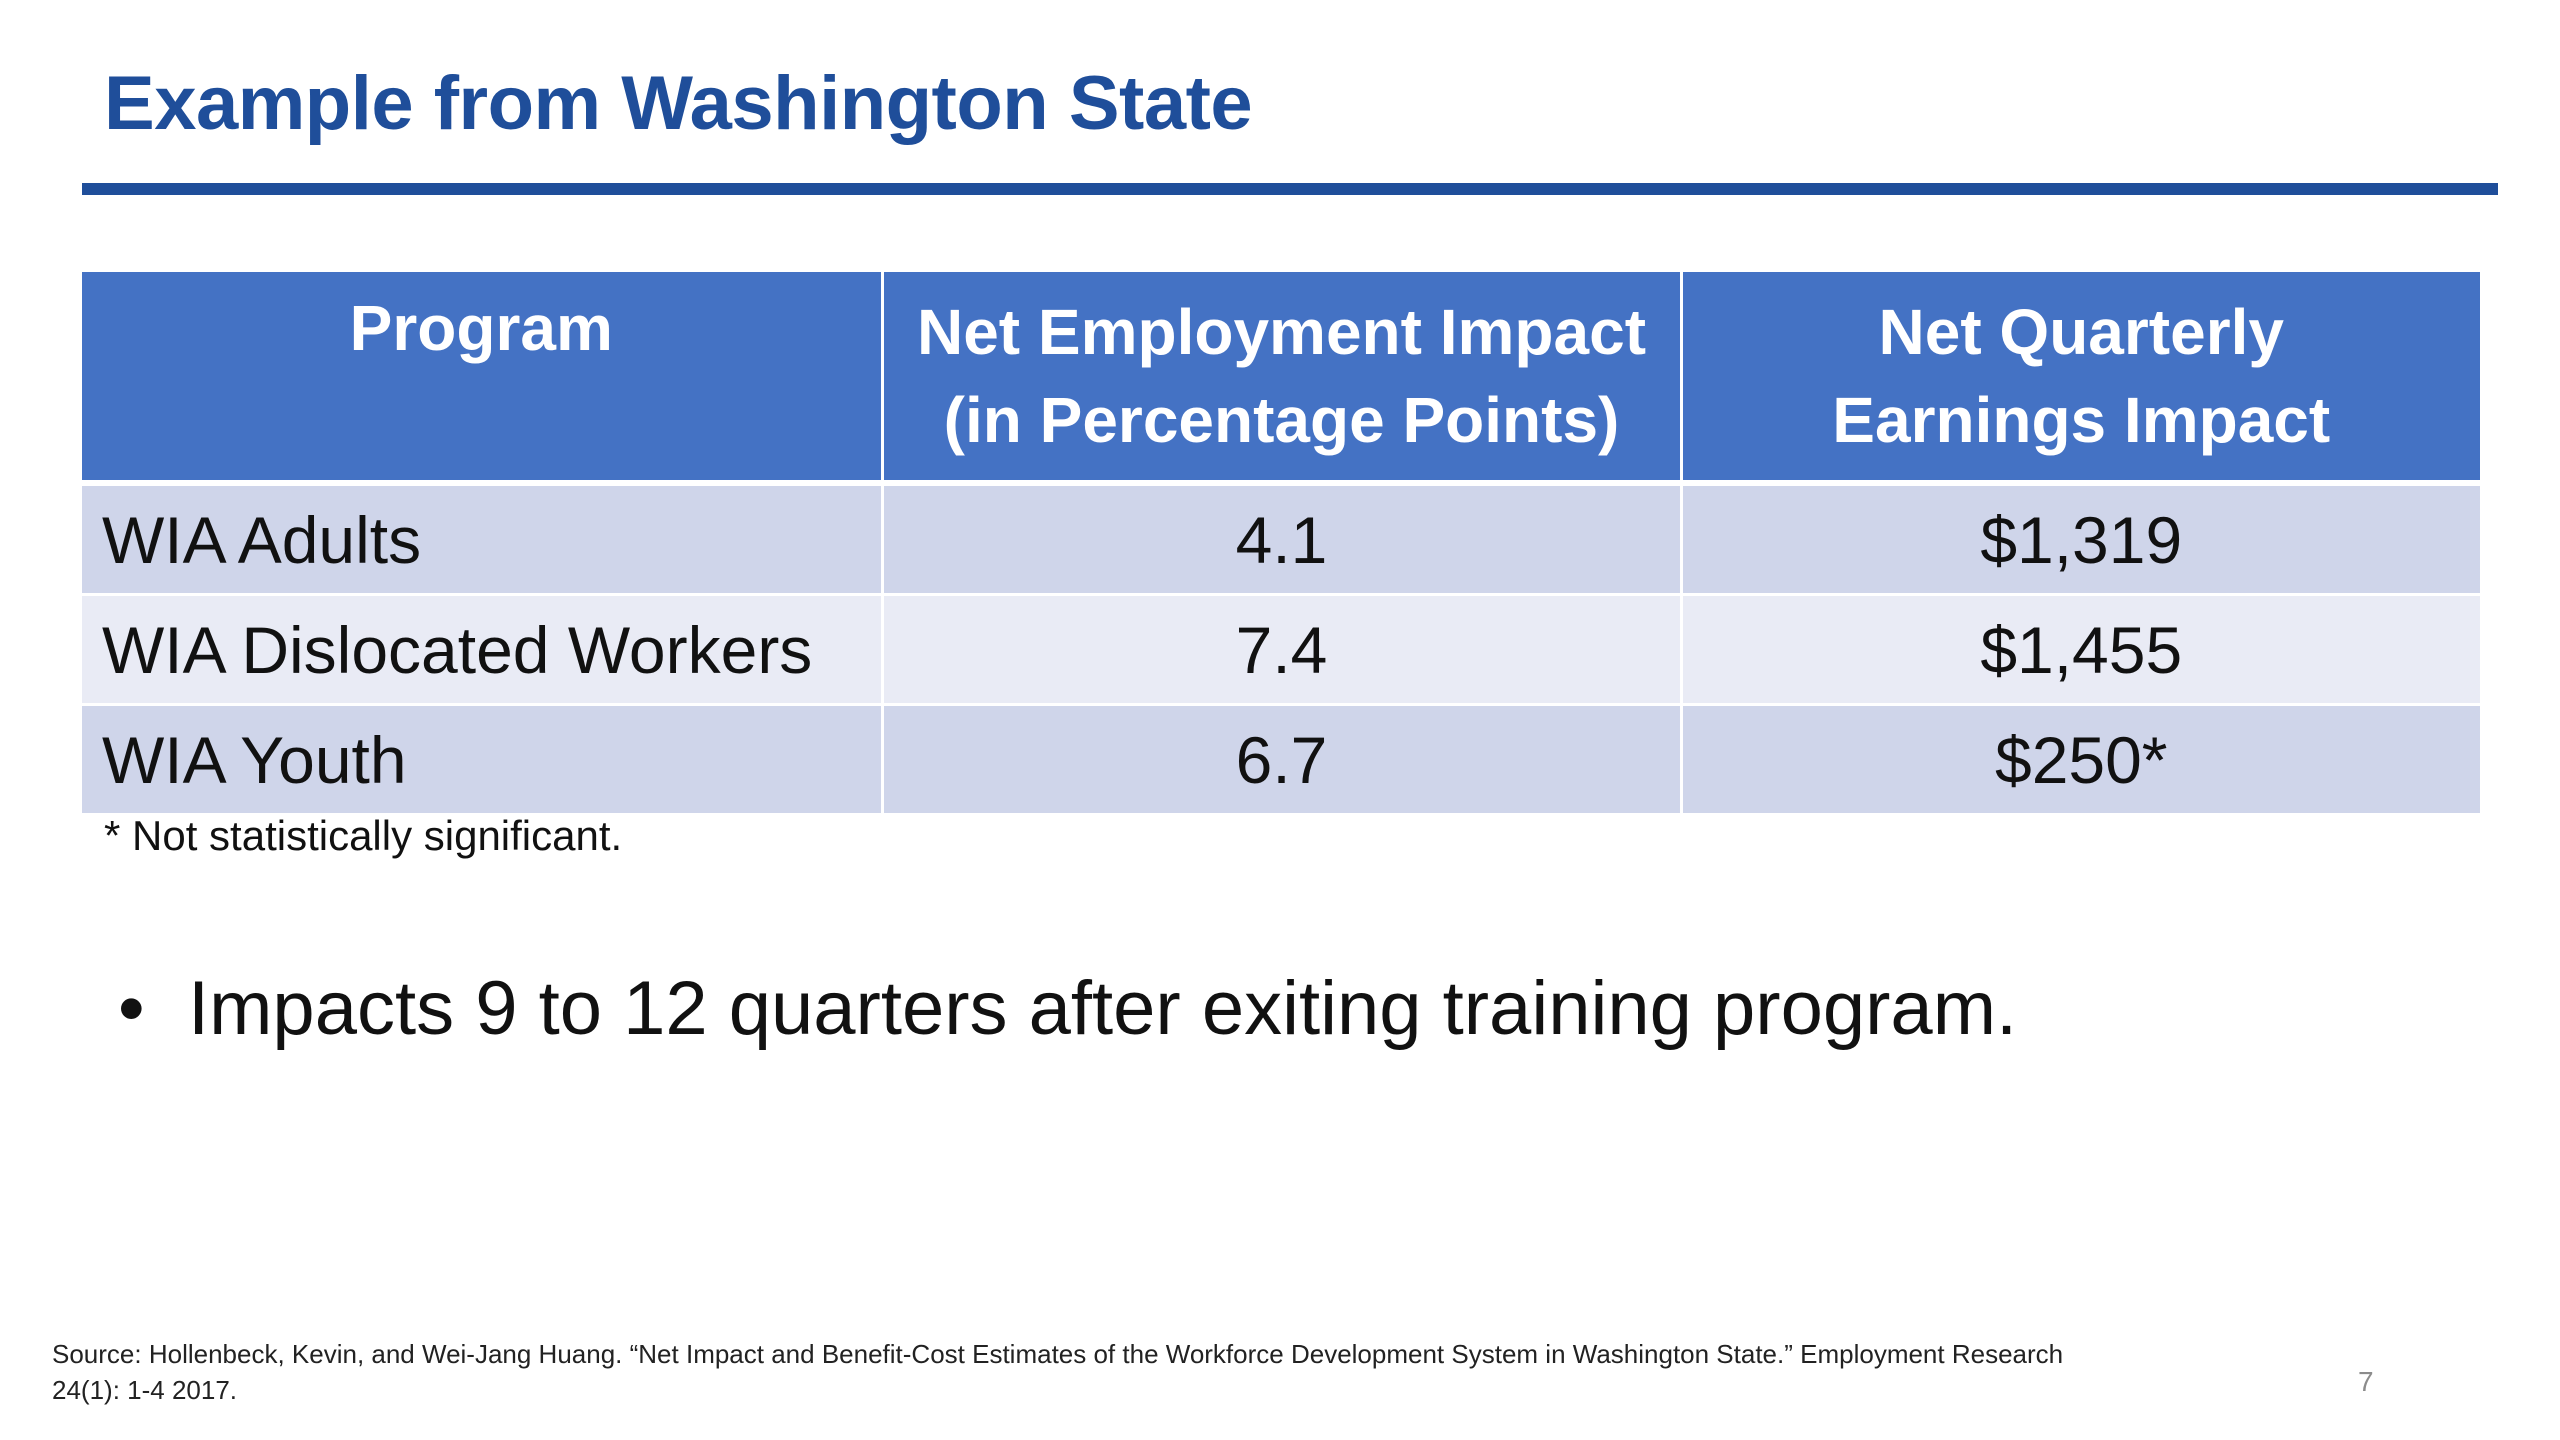 This screenshot has height=1440, width=2560. What do you see at coordinates (363, 835) in the screenshot?
I see `table-footnote: * Not statistically significant.` at bounding box center [363, 835].